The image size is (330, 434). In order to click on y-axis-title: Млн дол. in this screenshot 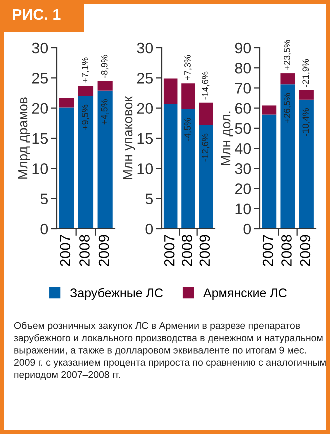, I will do `click(227, 139)`.